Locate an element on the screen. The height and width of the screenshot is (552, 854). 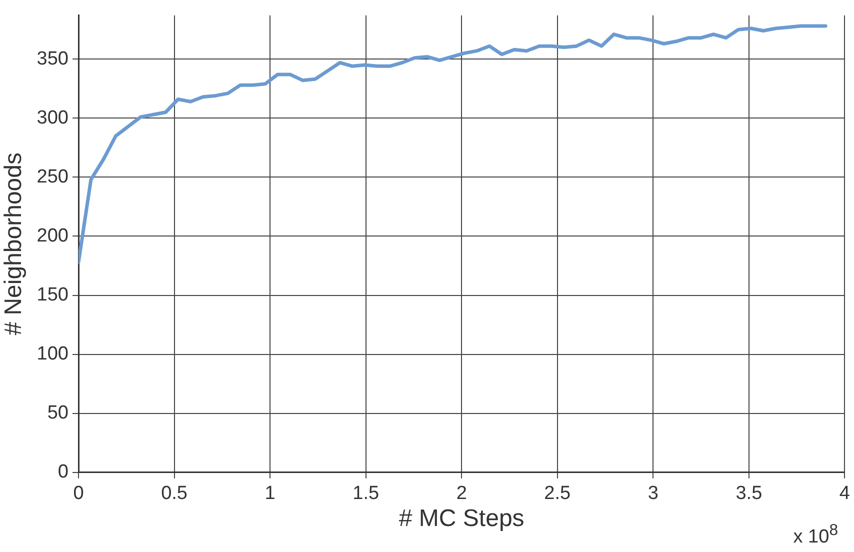
y-tick-label: 200 is located at coordinates (52, 235).